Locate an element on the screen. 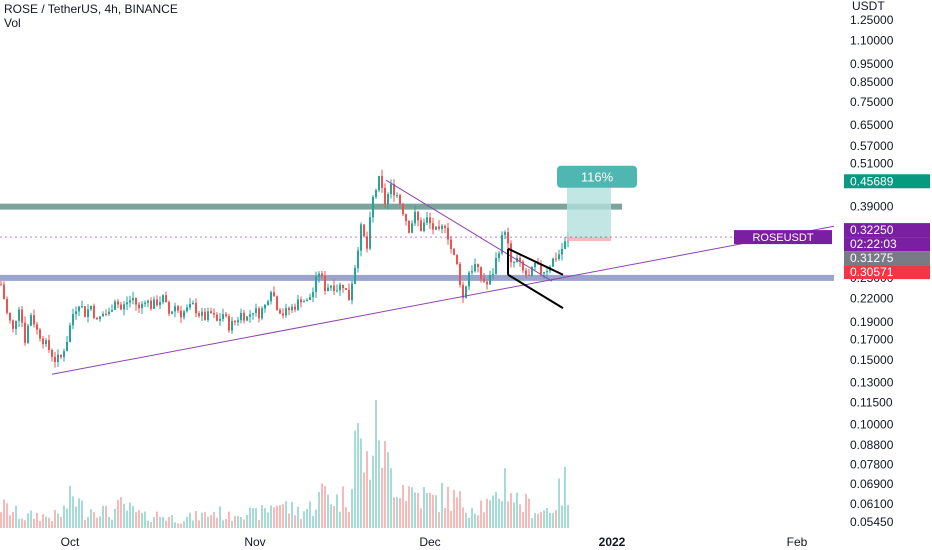 Image resolution: width=932 pixels, height=550 pixels. symbol-title: ROSE / TetherUS, 4h, BINANCE is located at coordinates (91, 9).